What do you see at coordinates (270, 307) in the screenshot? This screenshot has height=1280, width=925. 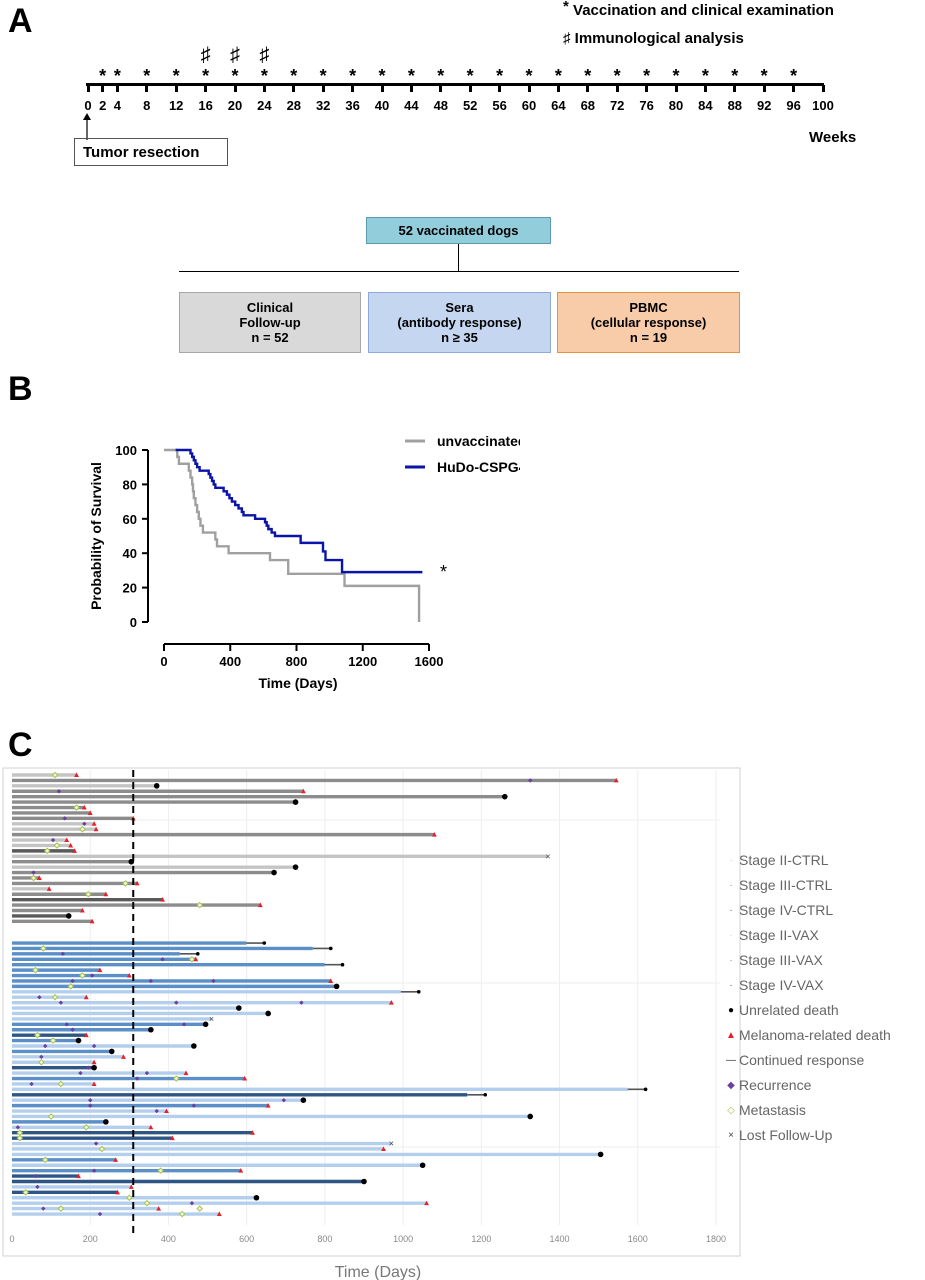 I see `clinical-line1: Clinical` at bounding box center [270, 307].